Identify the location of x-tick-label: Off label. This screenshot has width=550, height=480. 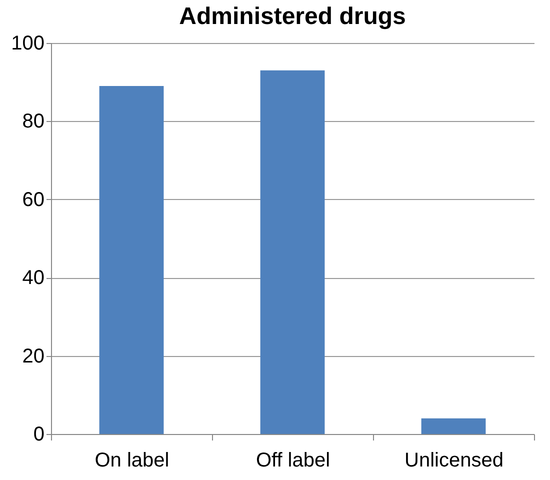
(293, 461).